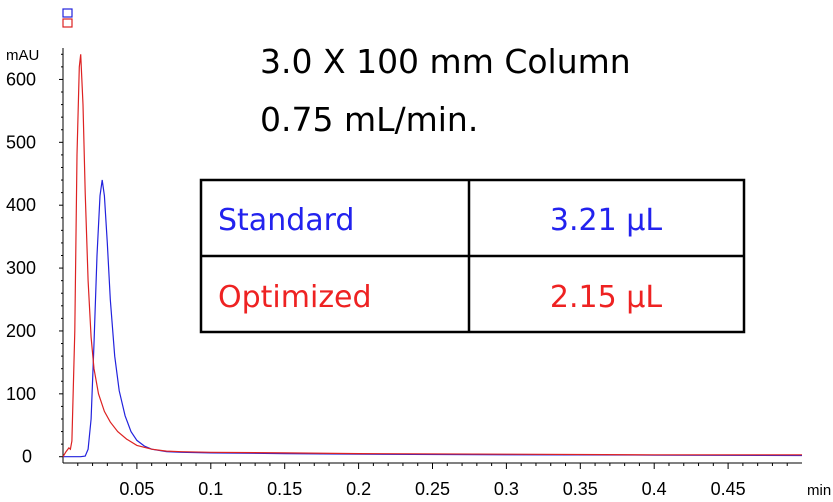  What do you see at coordinates (284, 489) in the screenshot?
I see `x-tick-label: 0.15` at bounding box center [284, 489].